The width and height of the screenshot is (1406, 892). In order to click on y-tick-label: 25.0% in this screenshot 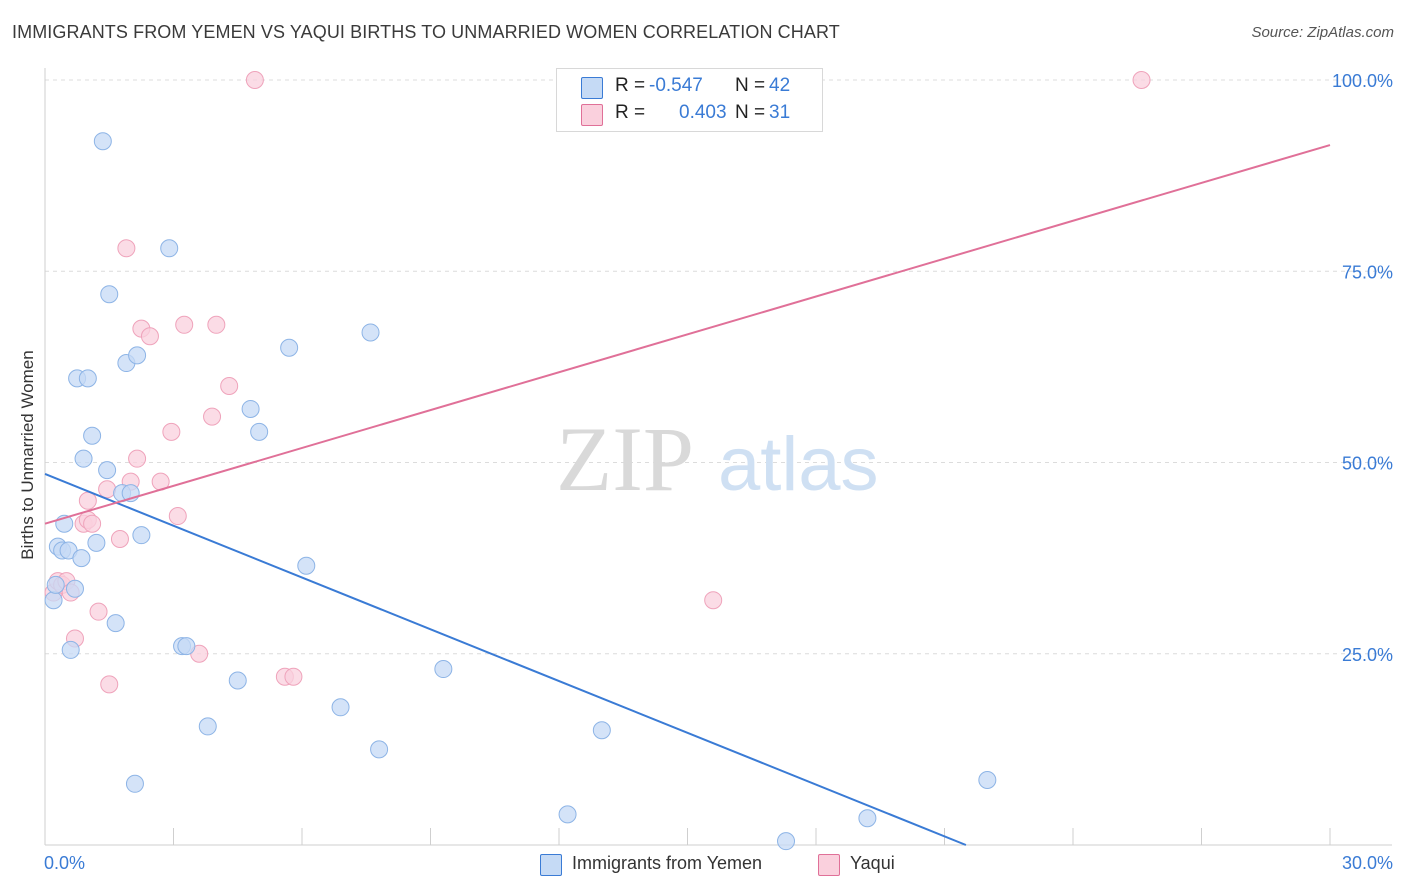, I will do `click(1367, 655)`.